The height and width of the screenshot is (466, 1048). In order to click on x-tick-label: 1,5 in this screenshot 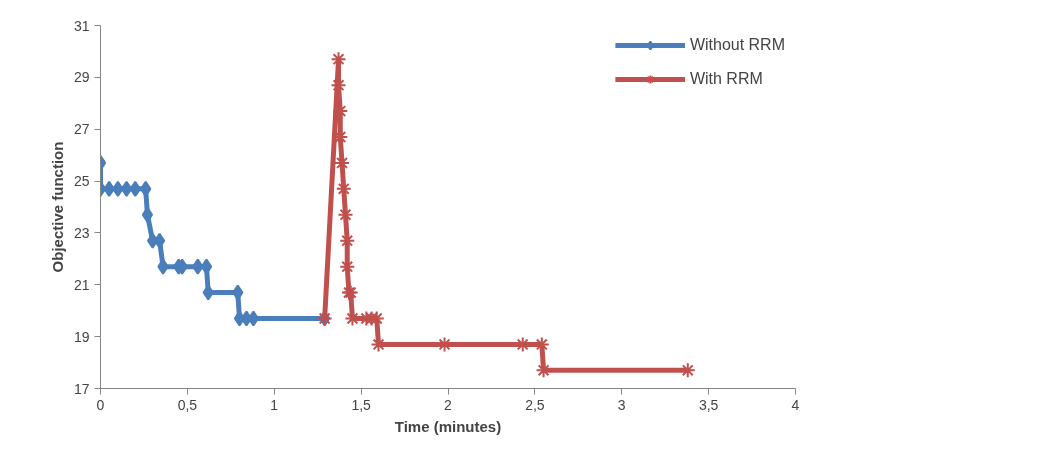, I will do `click(361, 404)`.